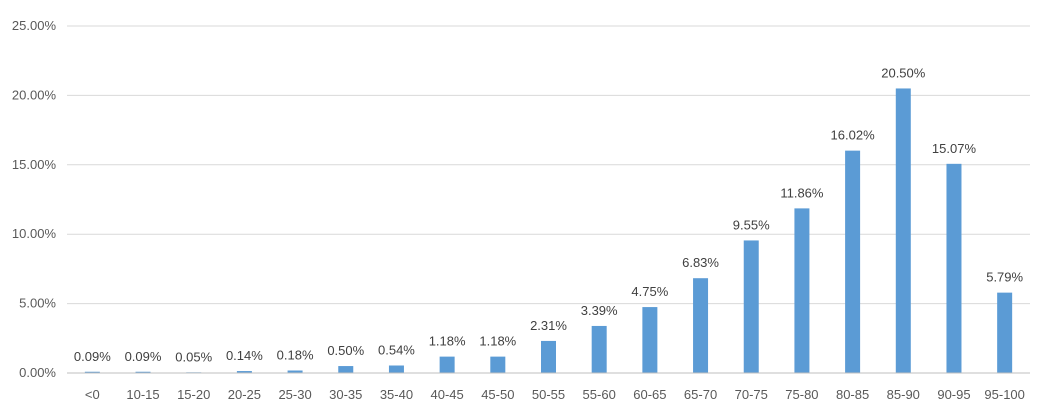  What do you see at coordinates (34, 94) in the screenshot?
I see `y-tick-label: 20.00%` at bounding box center [34, 94].